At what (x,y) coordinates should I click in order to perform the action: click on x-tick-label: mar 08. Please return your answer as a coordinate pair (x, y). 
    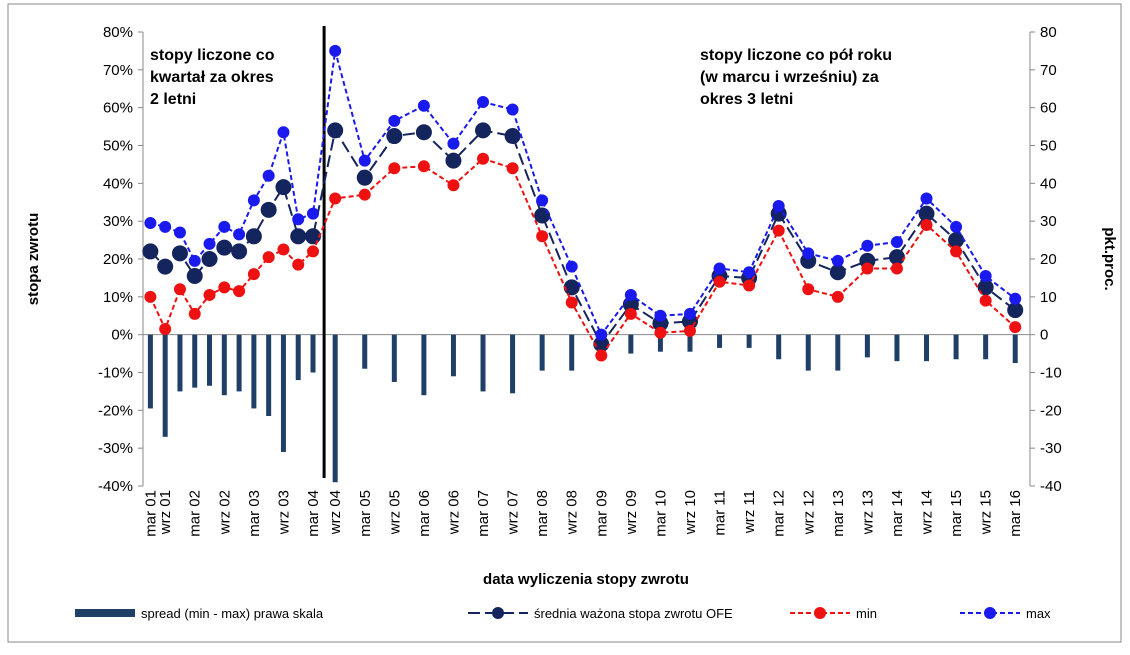
    Looking at the image, I should click on (542, 513).